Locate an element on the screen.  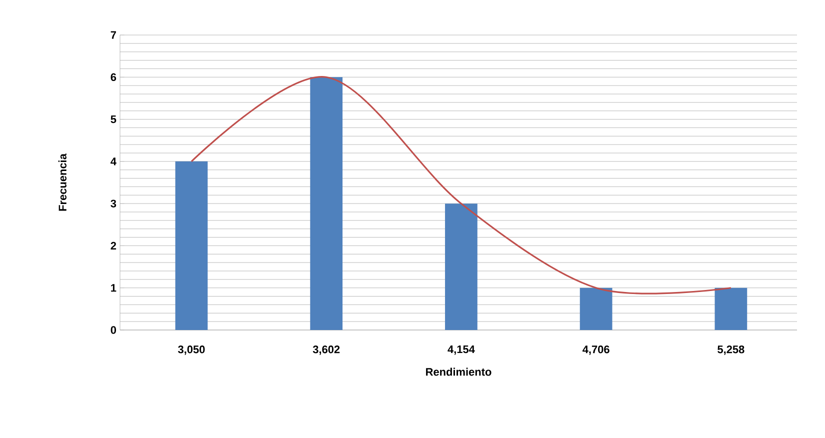
y-tick-label: 3 is located at coordinates (113, 204).